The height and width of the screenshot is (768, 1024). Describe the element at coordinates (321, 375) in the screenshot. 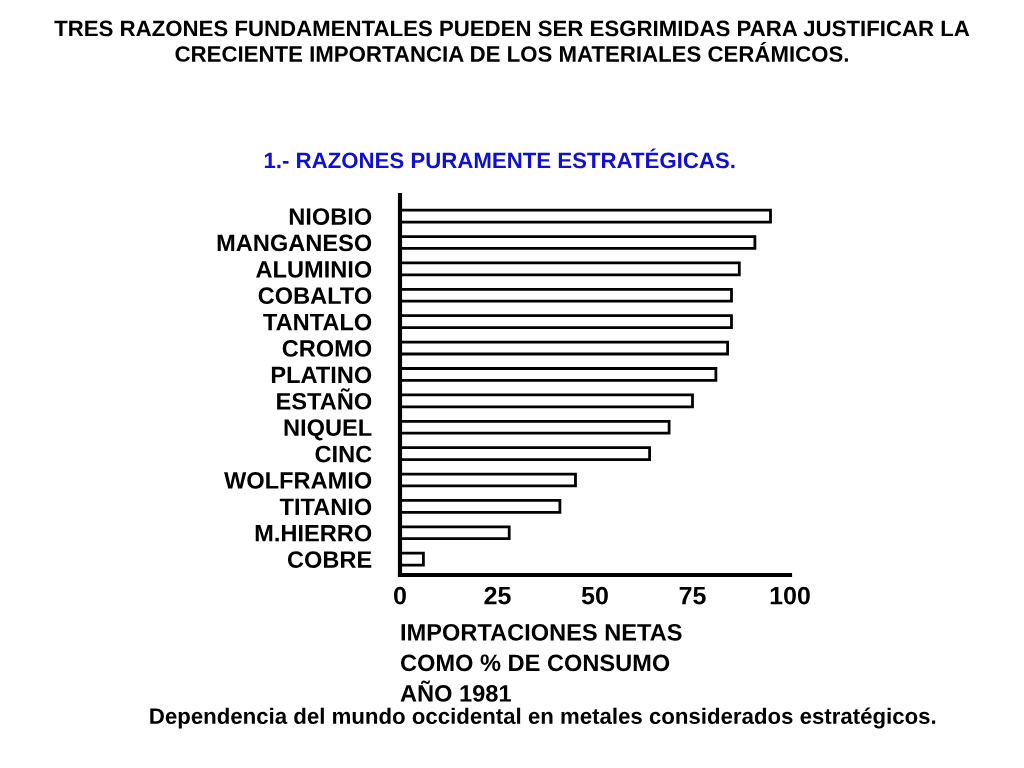

I see `y-tick-label: PLATINO` at that location.